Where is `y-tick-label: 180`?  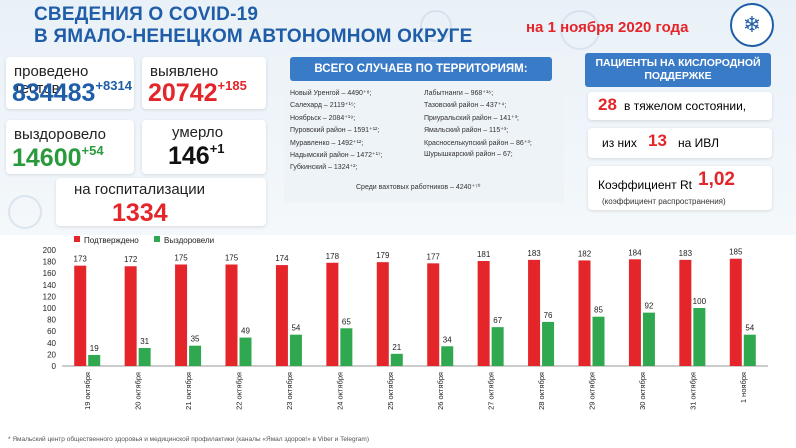 y-tick-label: 180 is located at coordinates (50, 262).